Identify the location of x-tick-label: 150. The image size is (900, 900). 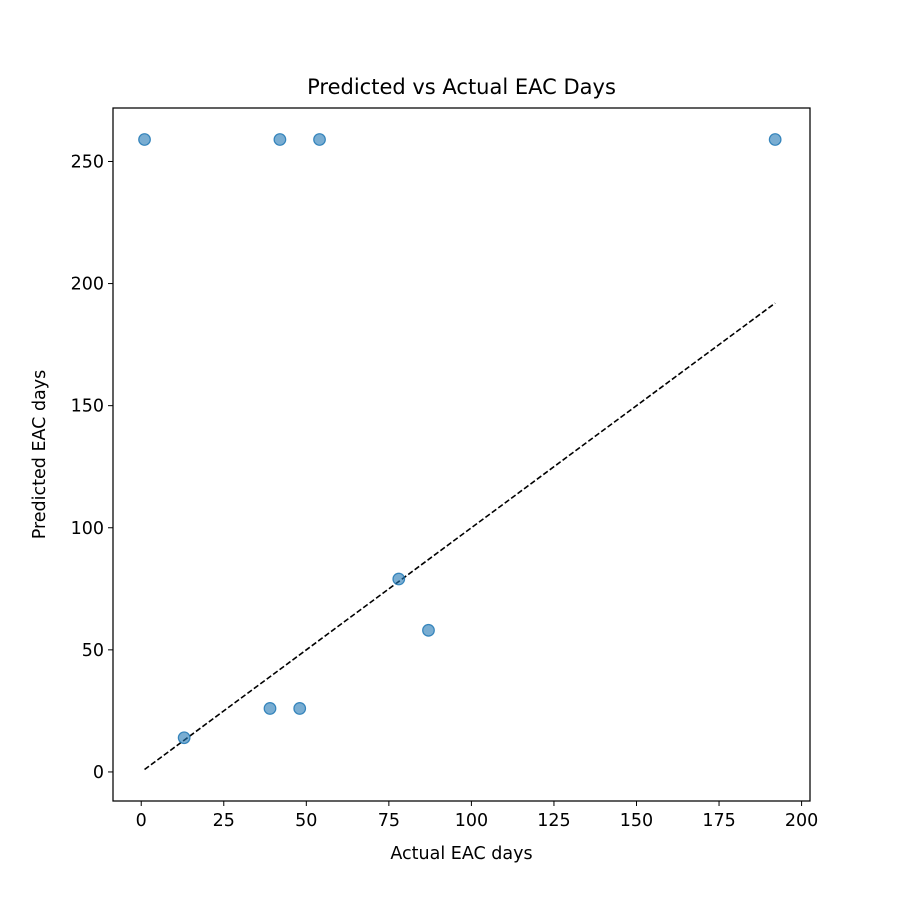
(636, 821).